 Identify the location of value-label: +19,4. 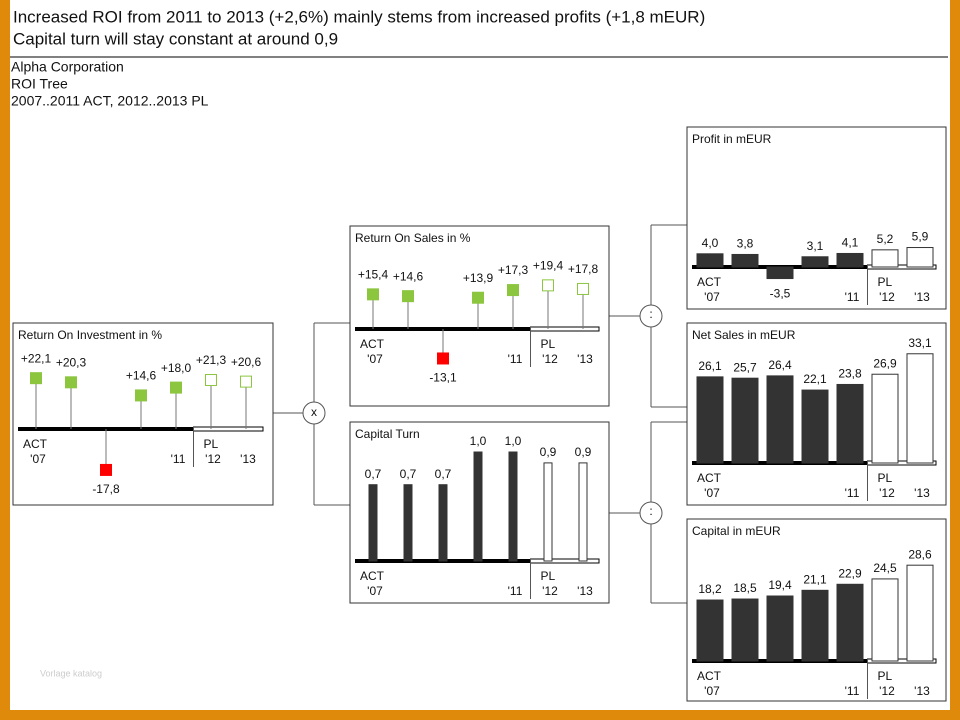
(548, 266).